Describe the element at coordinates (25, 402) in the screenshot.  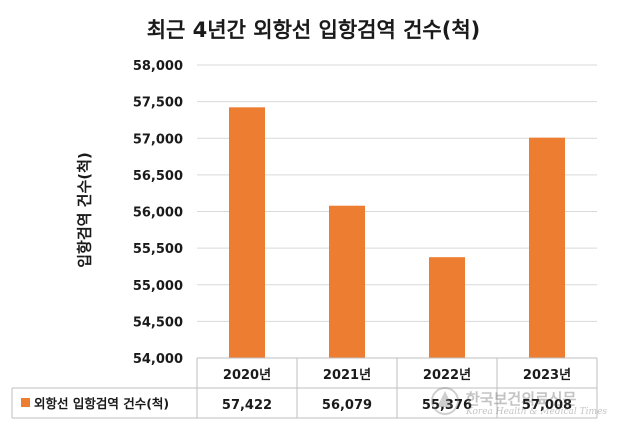
I see `legend-swatch` at that location.